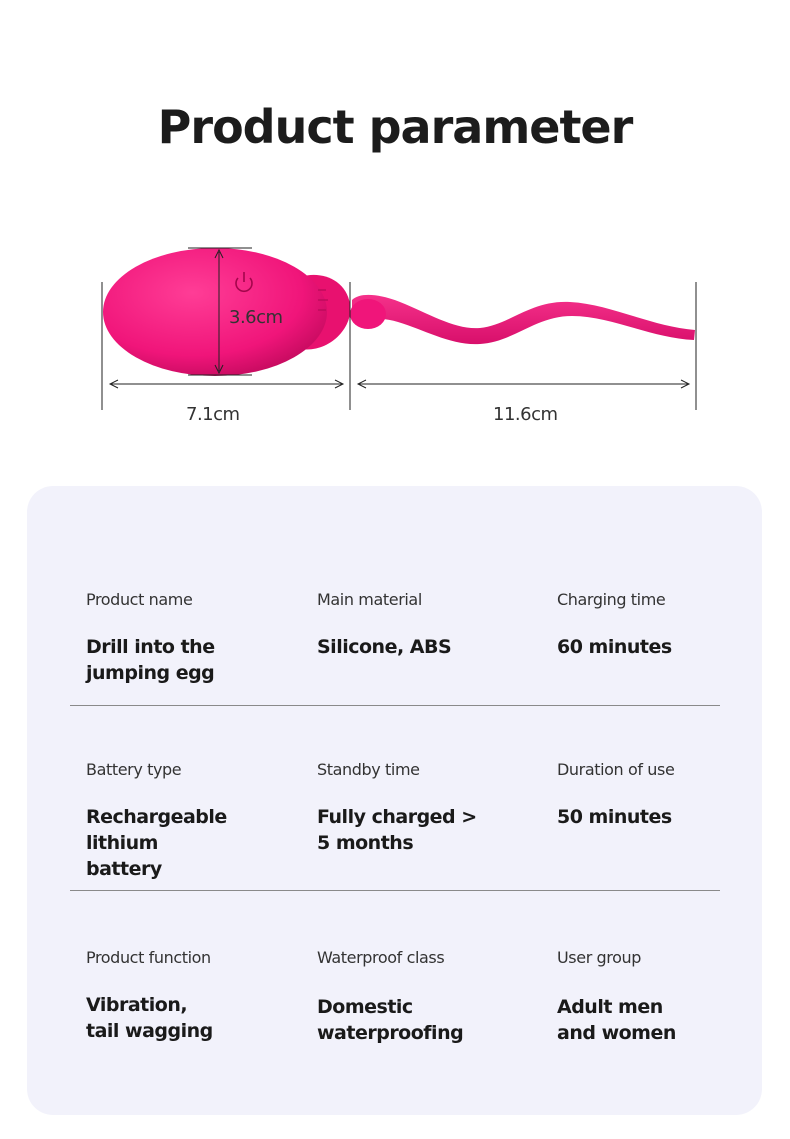 The image size is (790, 1139). What do you see at coordinates (139, 599) in the screenshot?
I see `spec-label: Product name` at bounding box center [139, 599].